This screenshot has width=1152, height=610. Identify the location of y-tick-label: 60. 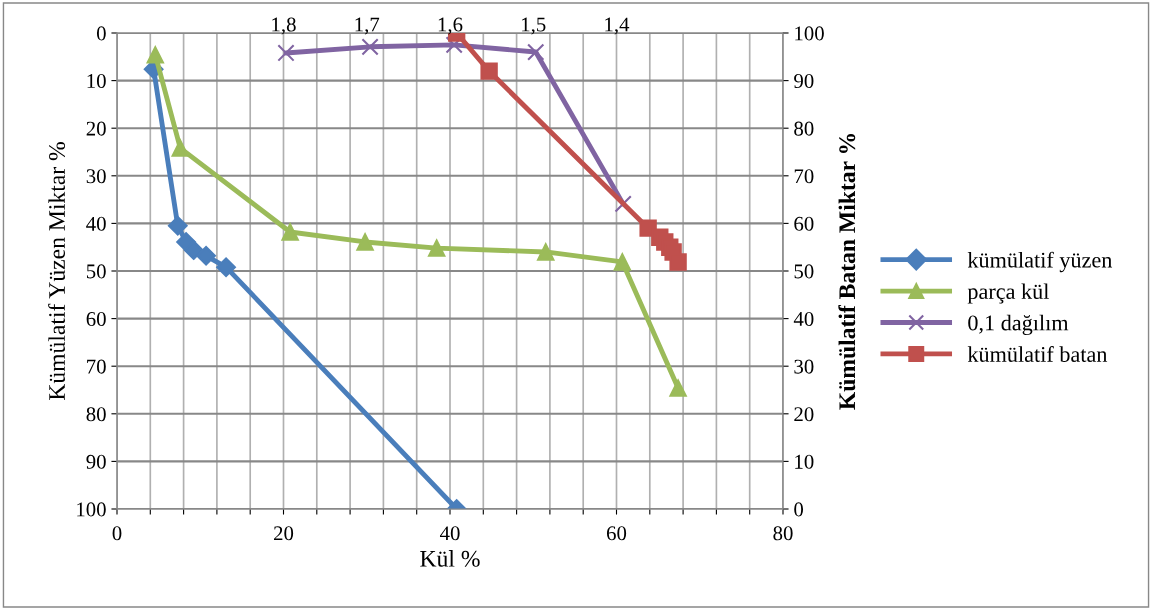
(96, 319).